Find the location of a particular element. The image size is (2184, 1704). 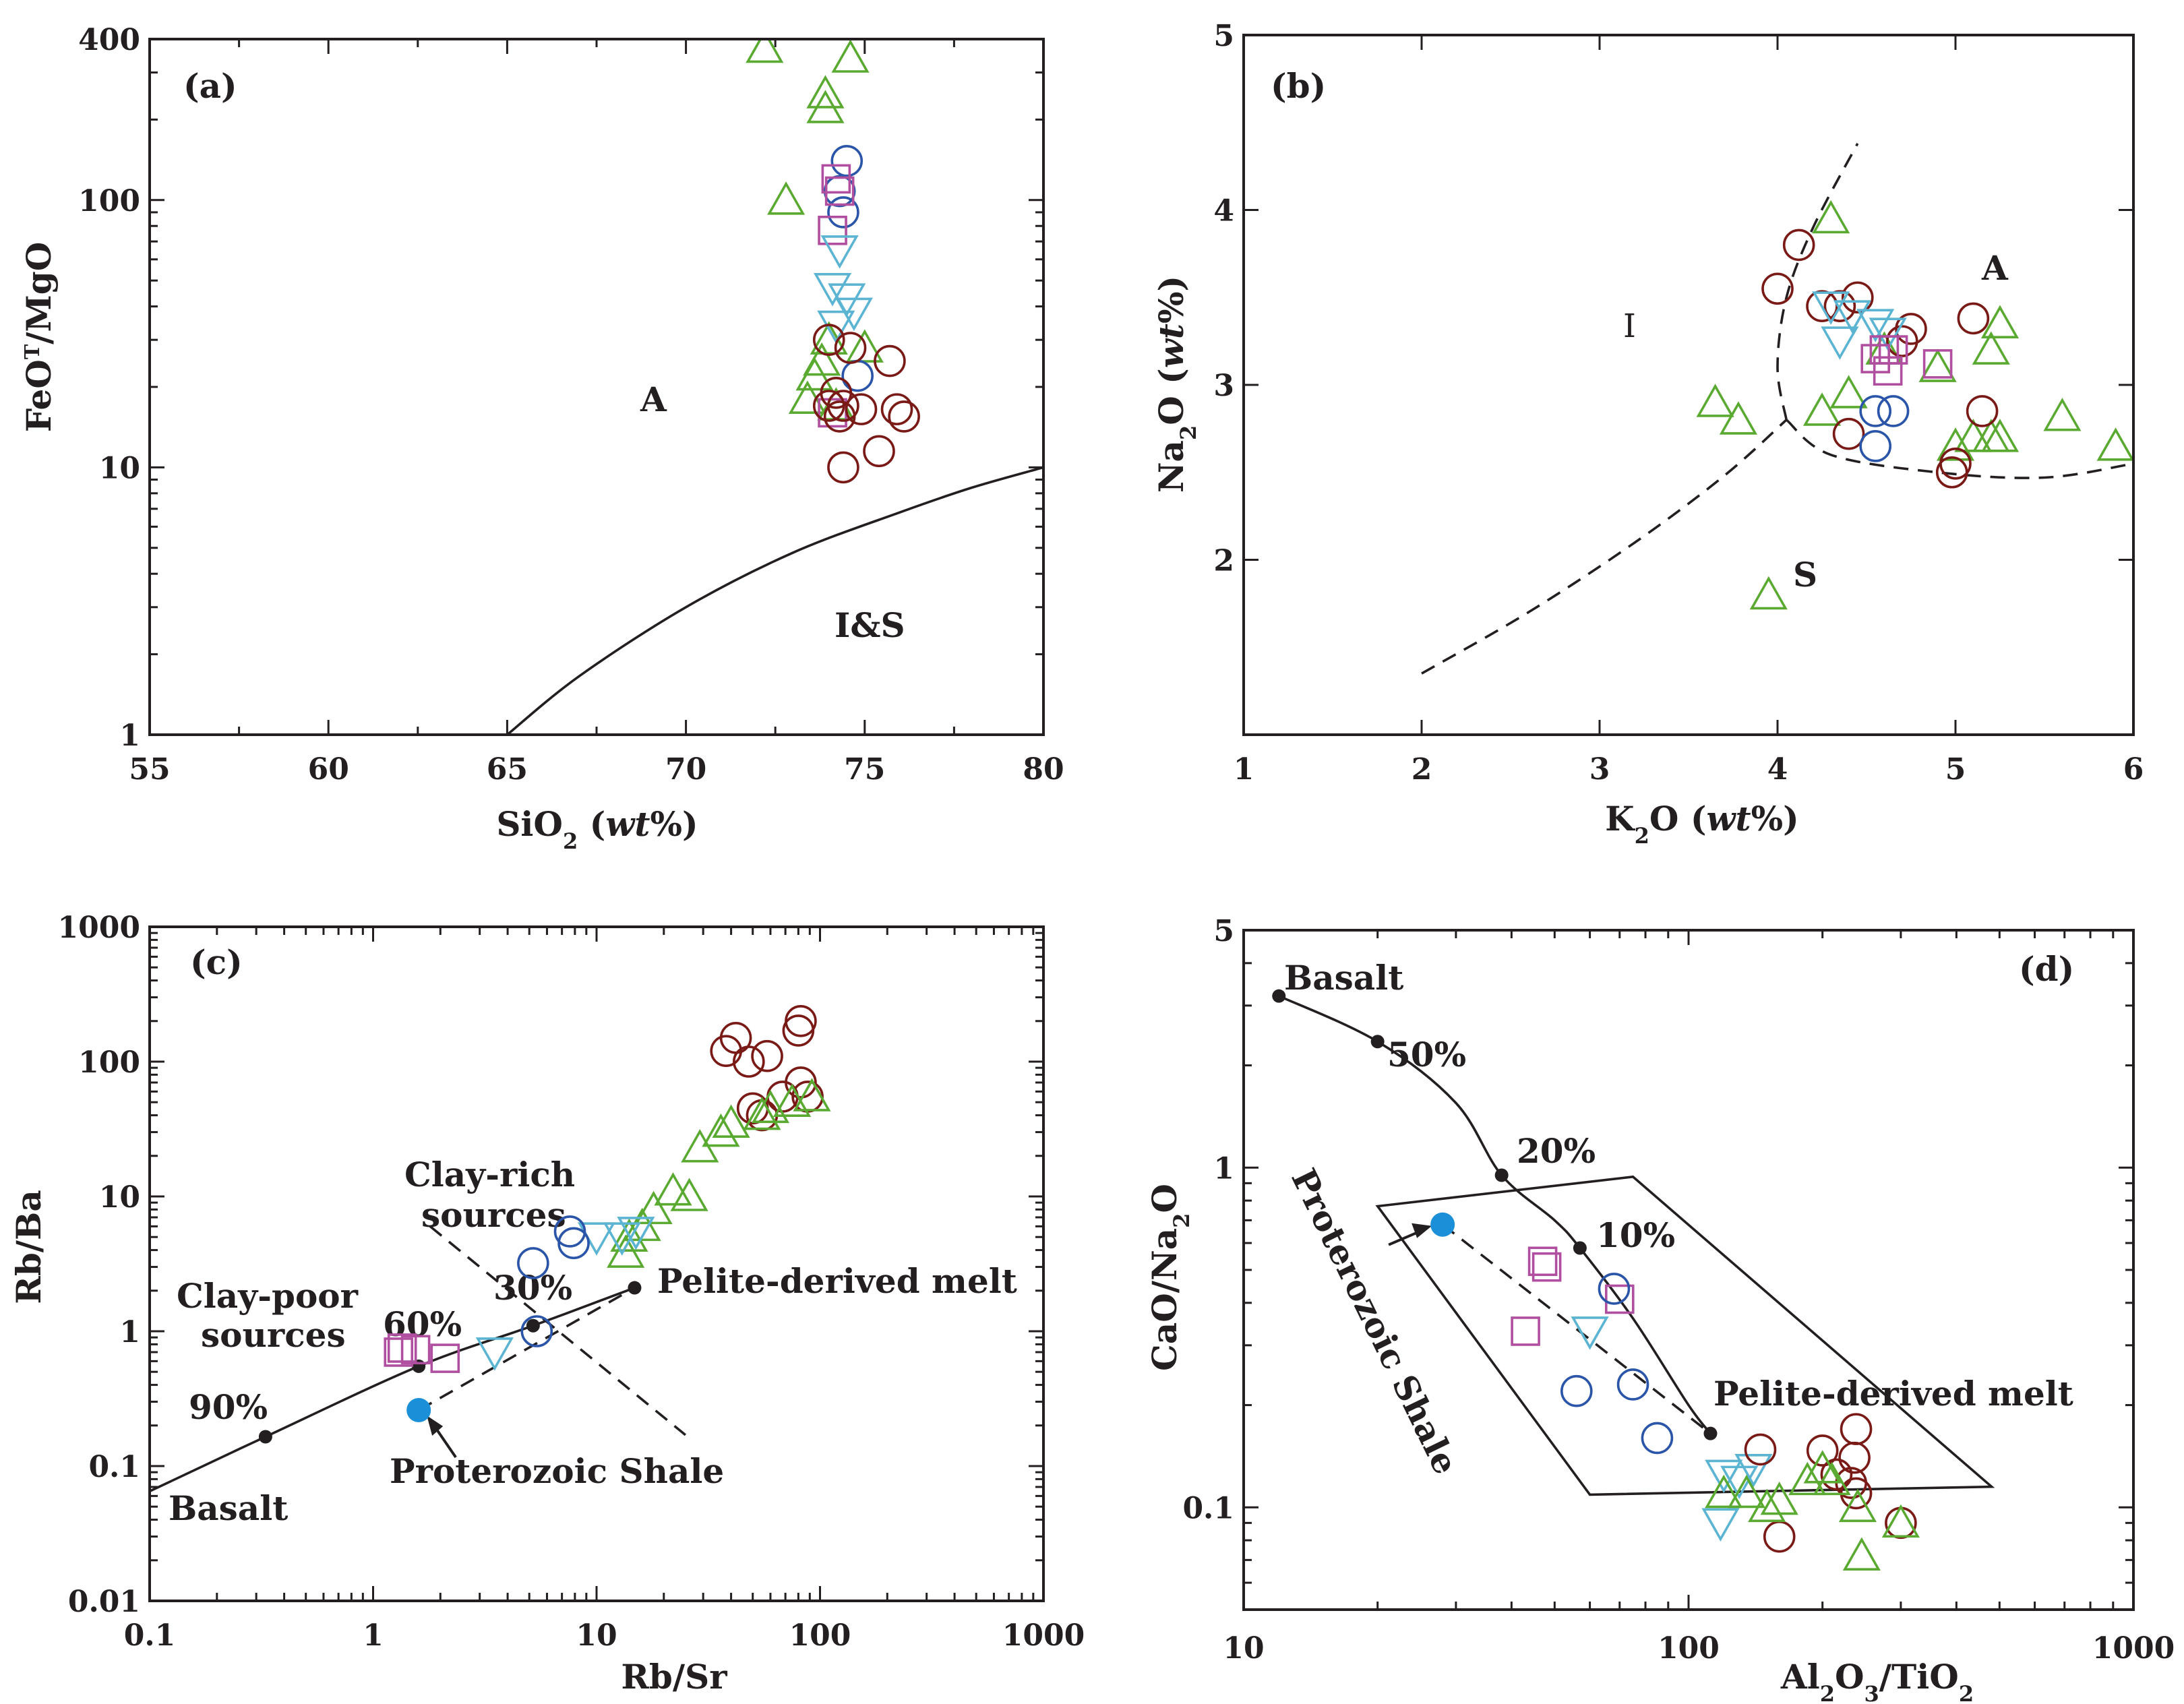

annot-clay-rich-2: sources is located at coordinates (493, 1215).